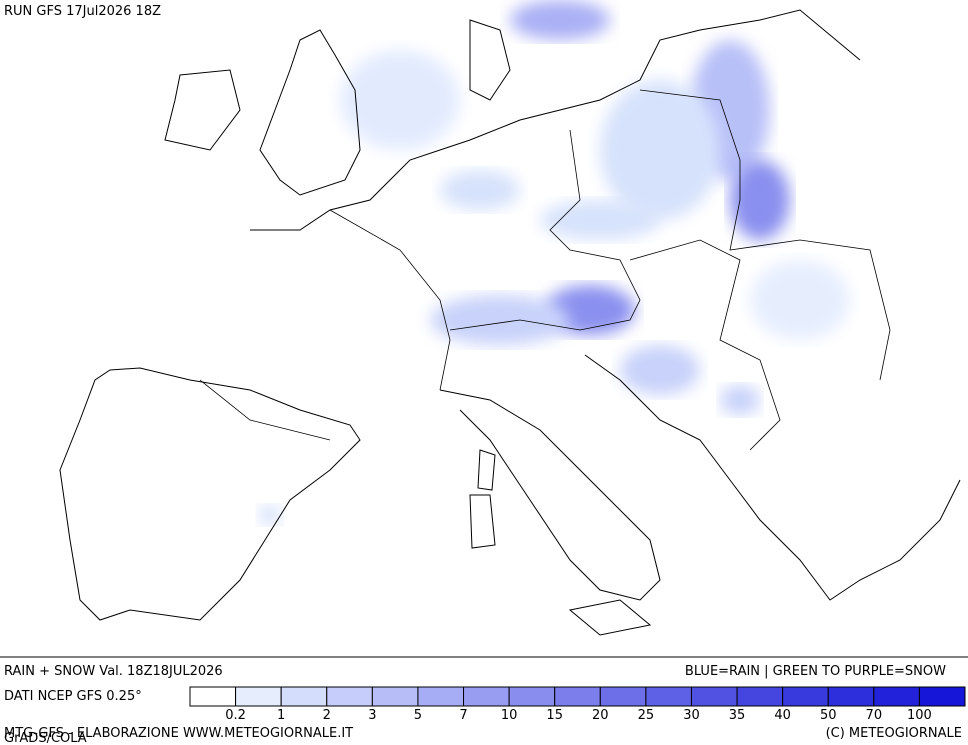  What do you see at coordinates (828, 715) in the screenshot?
I see `legend-label: 50` at bounding box center [828, 715].